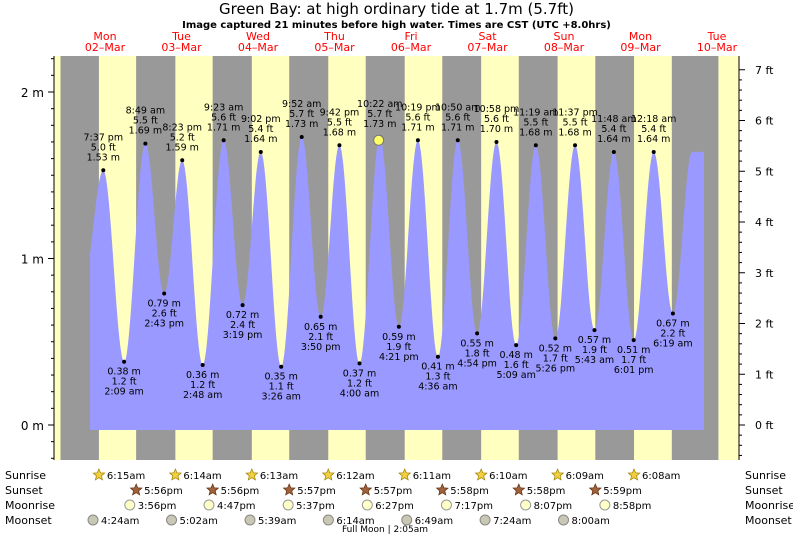 This screenshot has width=793, height=537. I want to click on low-tide-label: 2.1 ft, so click(320, 337).